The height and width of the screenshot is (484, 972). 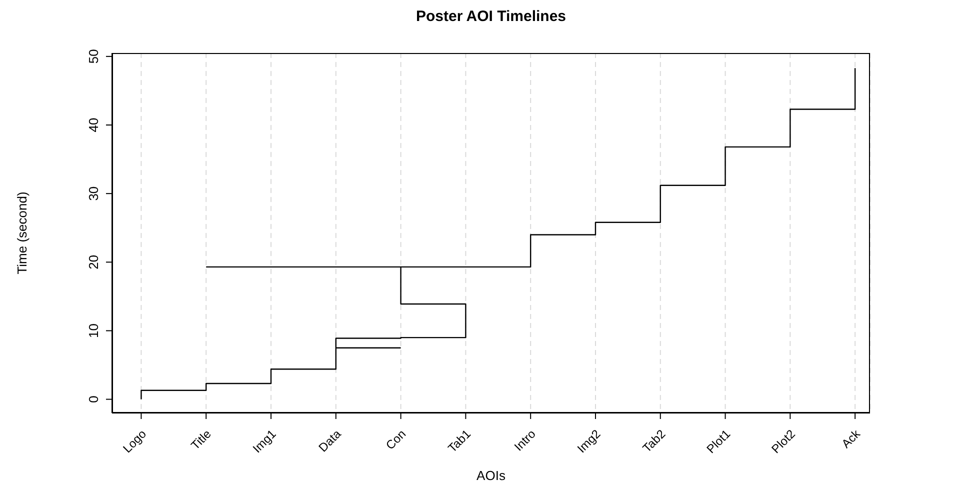 What do you see at coordinates (93, 399) in the screenshot?
I see `y-tick-label: 0` at bounding box center [93, 399].